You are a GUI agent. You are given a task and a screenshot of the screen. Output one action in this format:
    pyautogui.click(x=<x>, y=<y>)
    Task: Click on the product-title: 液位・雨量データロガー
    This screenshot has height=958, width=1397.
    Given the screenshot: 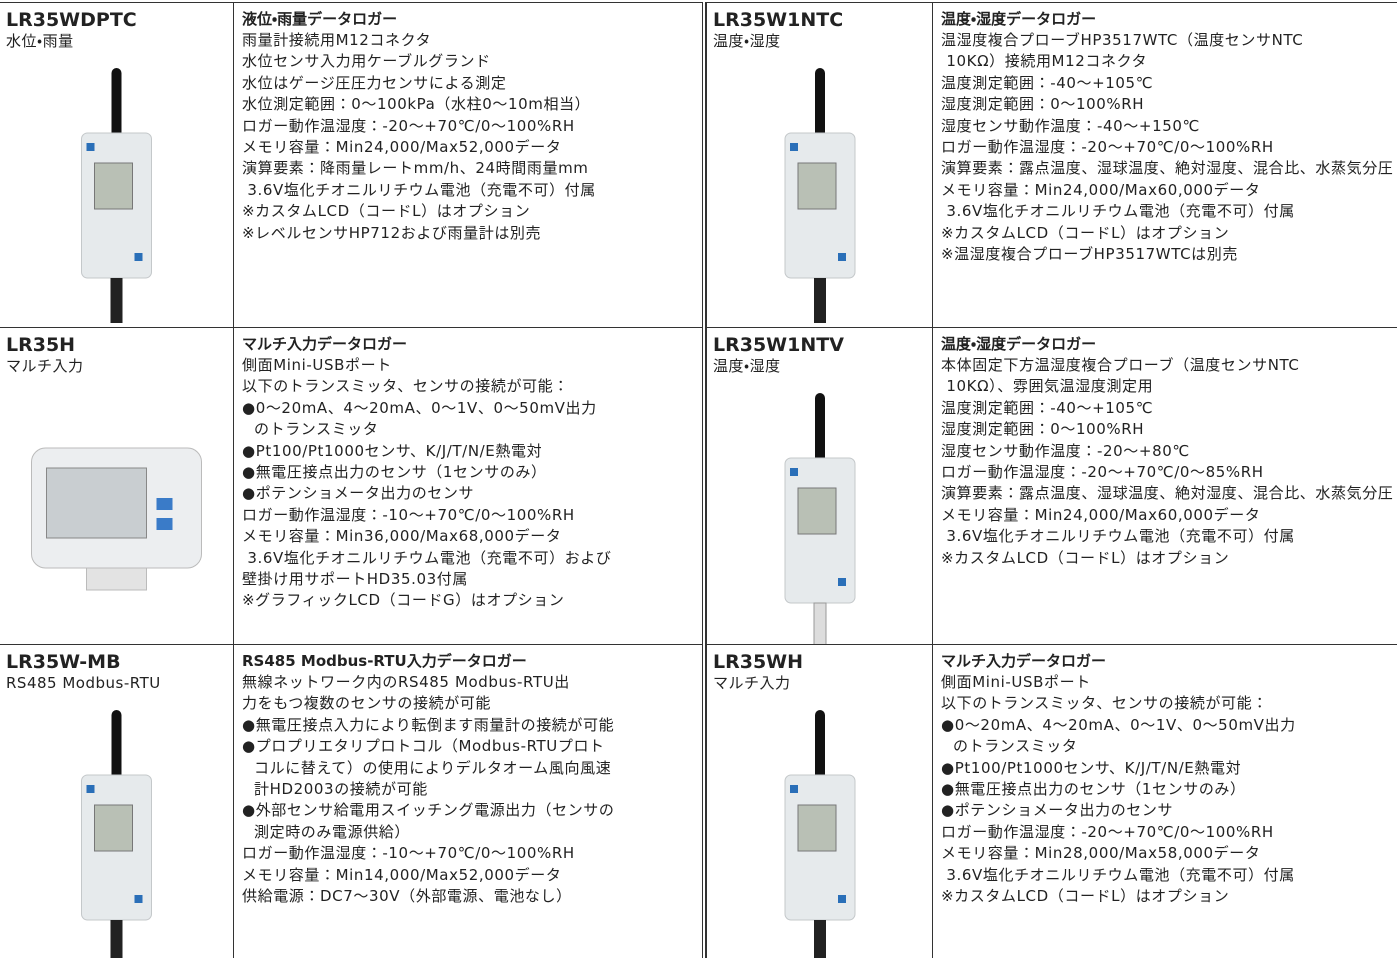 What is the action you would take?
    pyautogui.click(x=320, y=19)
    